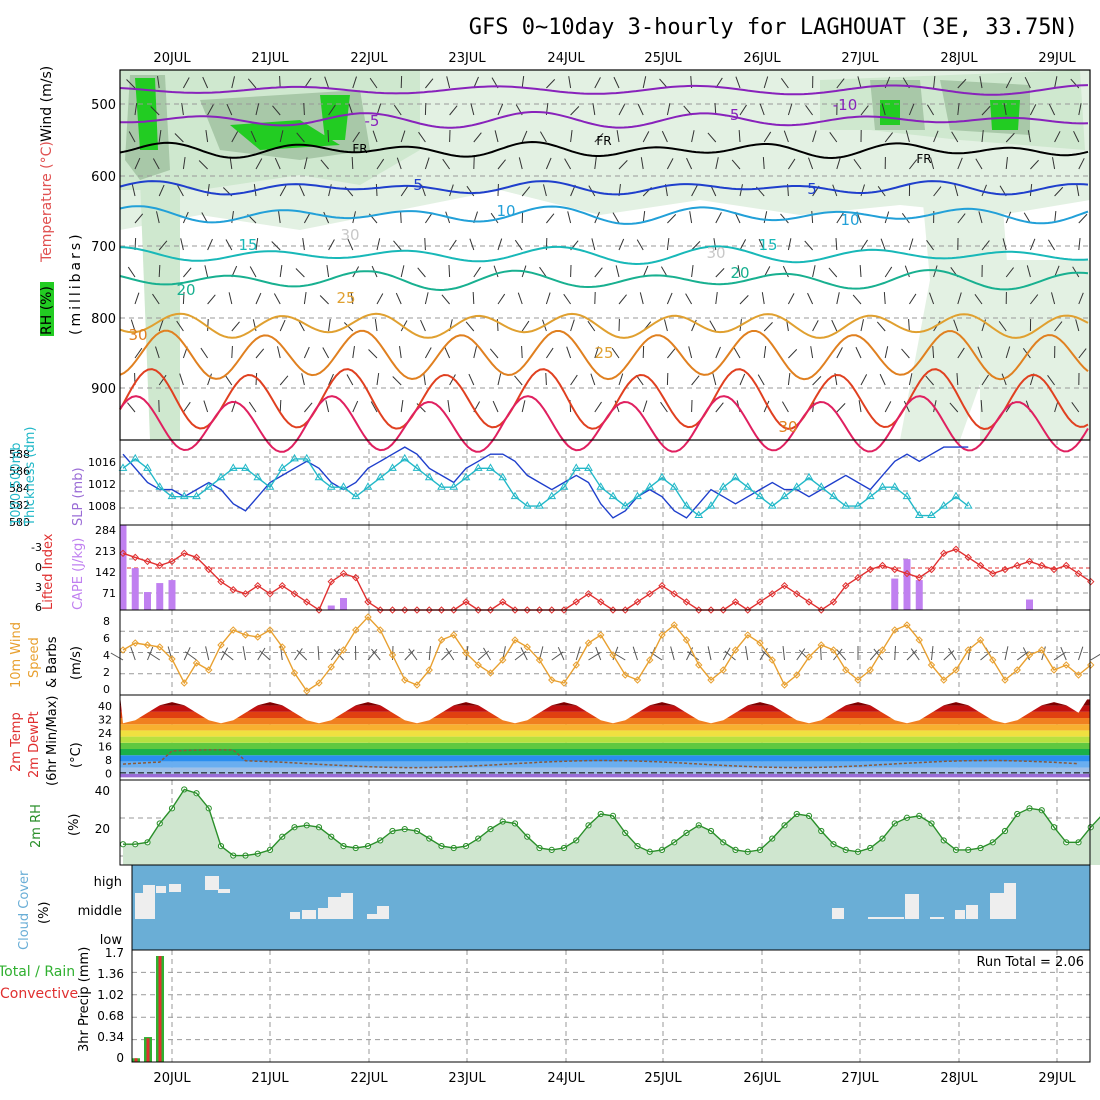  Describe the element at coordinates (594, 1005) in the screenshot. I see `precip-panel: 1.7 1.36 1.02 0.68 0.34 0` at that location.